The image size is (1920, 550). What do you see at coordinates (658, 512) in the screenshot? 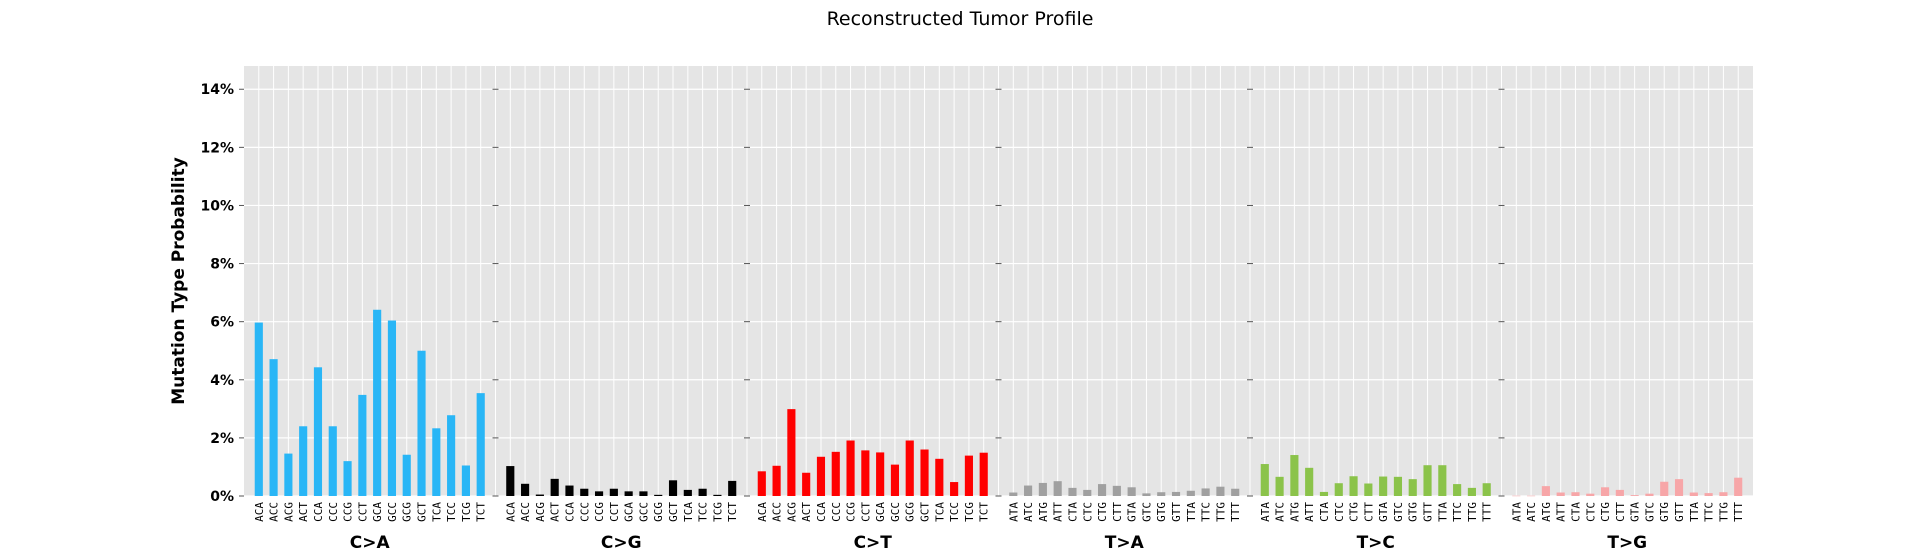
I see `x-tick-label: GCG` at bounding box center [658, 512].